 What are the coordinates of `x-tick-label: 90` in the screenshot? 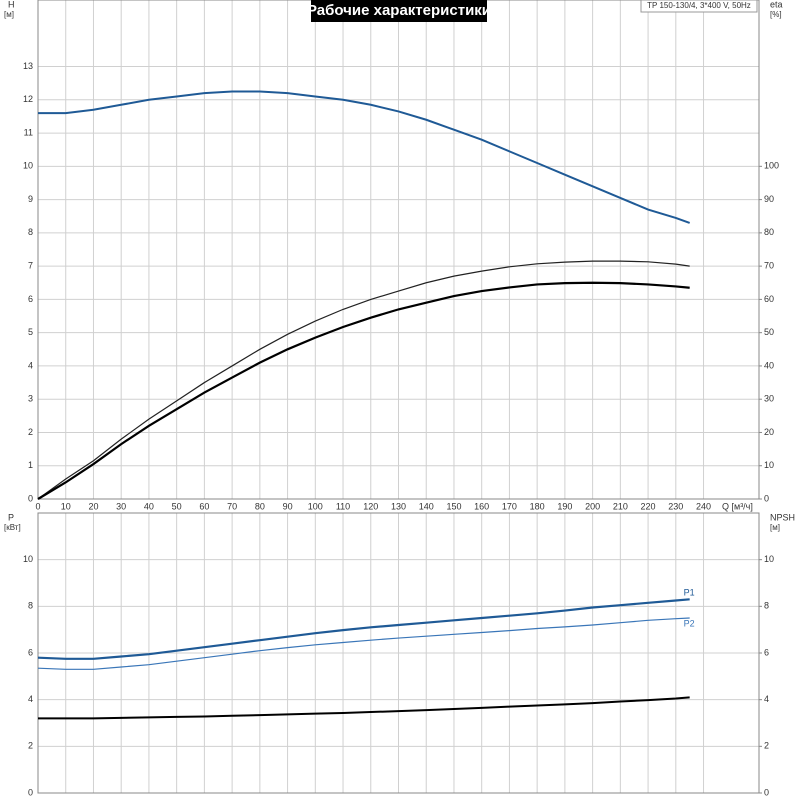 It's located at (288, 506).